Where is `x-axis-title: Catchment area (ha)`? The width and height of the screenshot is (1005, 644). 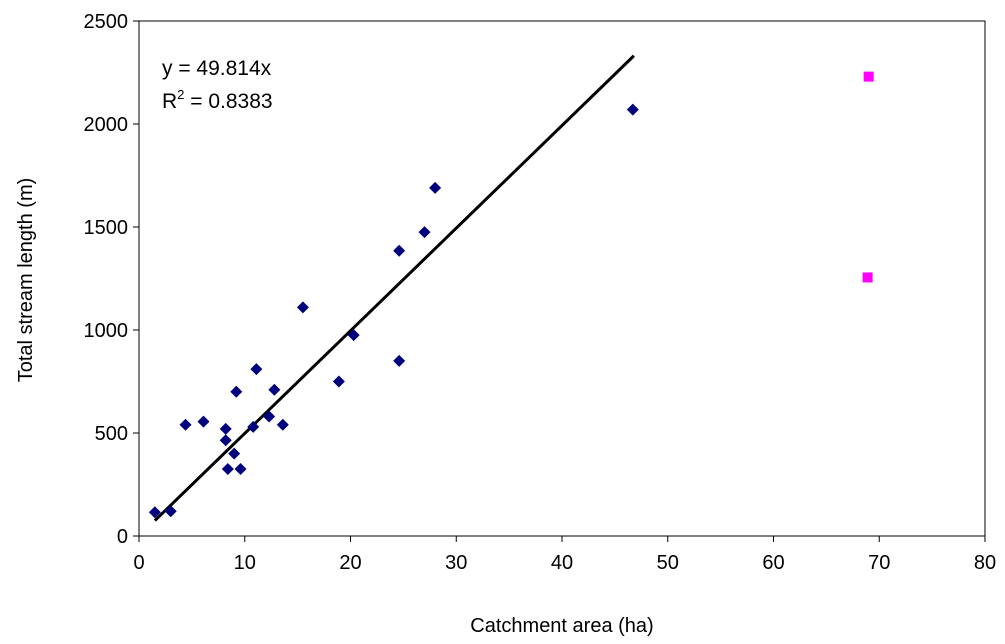 x-axis-title: Catchment area (ha) is located at coordinates (561, 626).